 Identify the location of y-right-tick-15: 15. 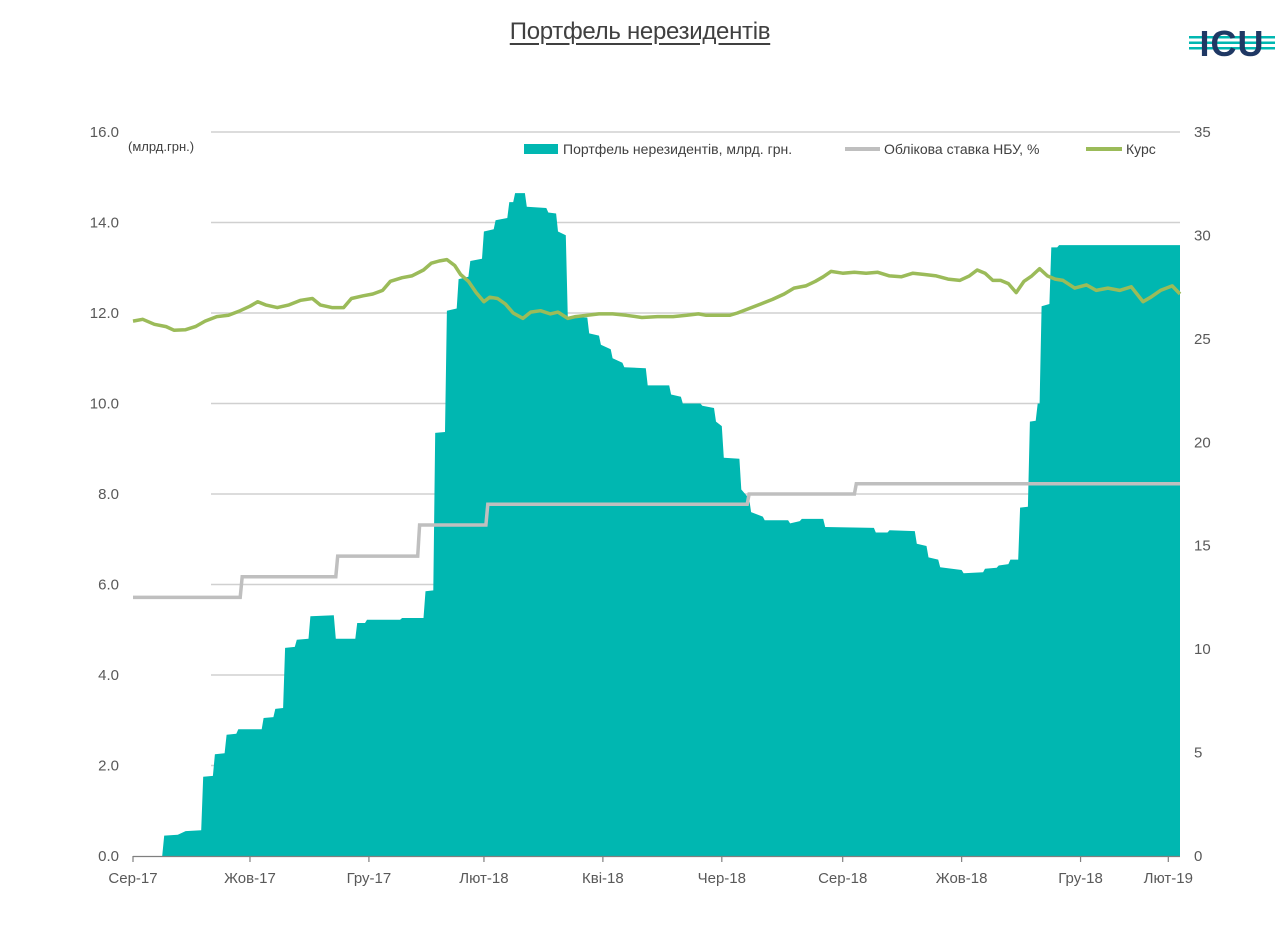
(1202, 546).